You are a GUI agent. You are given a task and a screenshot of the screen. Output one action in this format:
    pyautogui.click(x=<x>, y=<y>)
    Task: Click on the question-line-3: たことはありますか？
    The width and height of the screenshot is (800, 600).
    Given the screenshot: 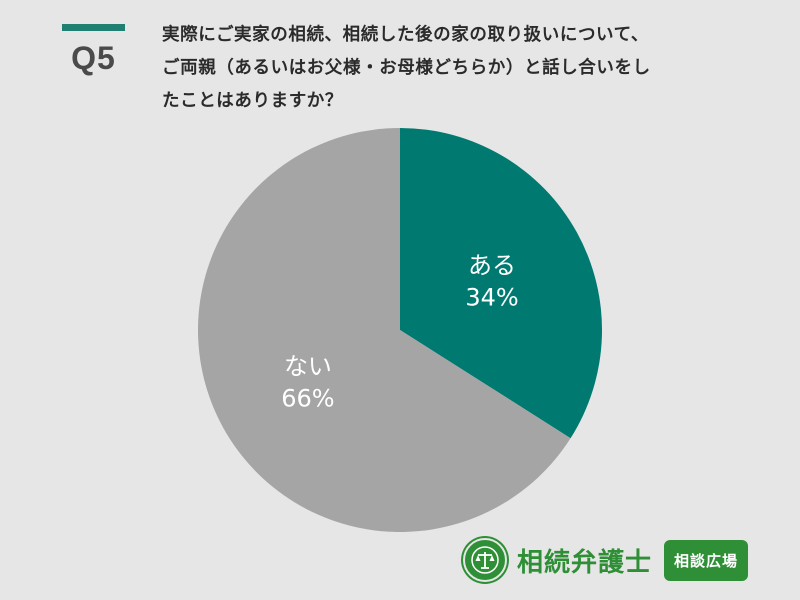 What is the action you would take?
    pyautogui.click(x=252, y=101)
    